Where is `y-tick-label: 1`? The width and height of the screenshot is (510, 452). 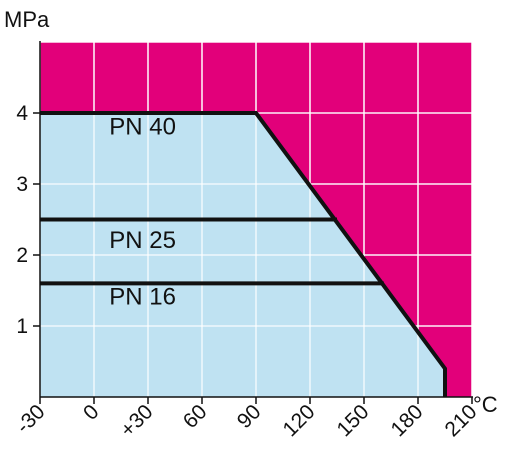
y-tick-label: 1 is located at coordinates (22, 326).